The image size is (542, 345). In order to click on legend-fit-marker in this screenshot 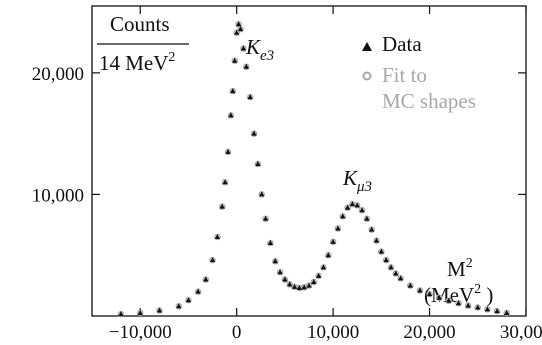, I will do `click(367, 76)`.